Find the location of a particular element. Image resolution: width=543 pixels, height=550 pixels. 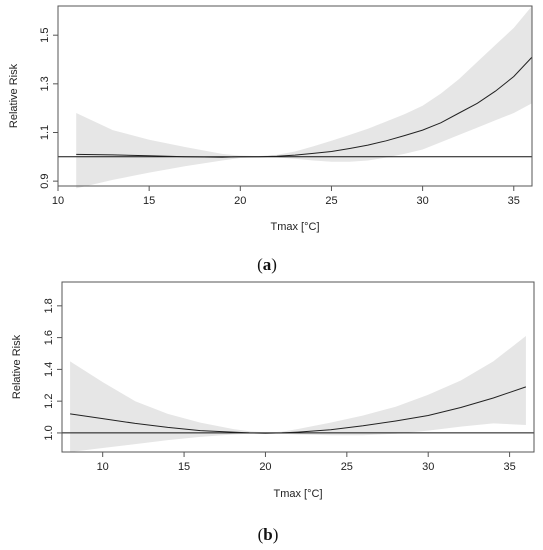

relative-risk-curve is located at coordinates (298, 410).